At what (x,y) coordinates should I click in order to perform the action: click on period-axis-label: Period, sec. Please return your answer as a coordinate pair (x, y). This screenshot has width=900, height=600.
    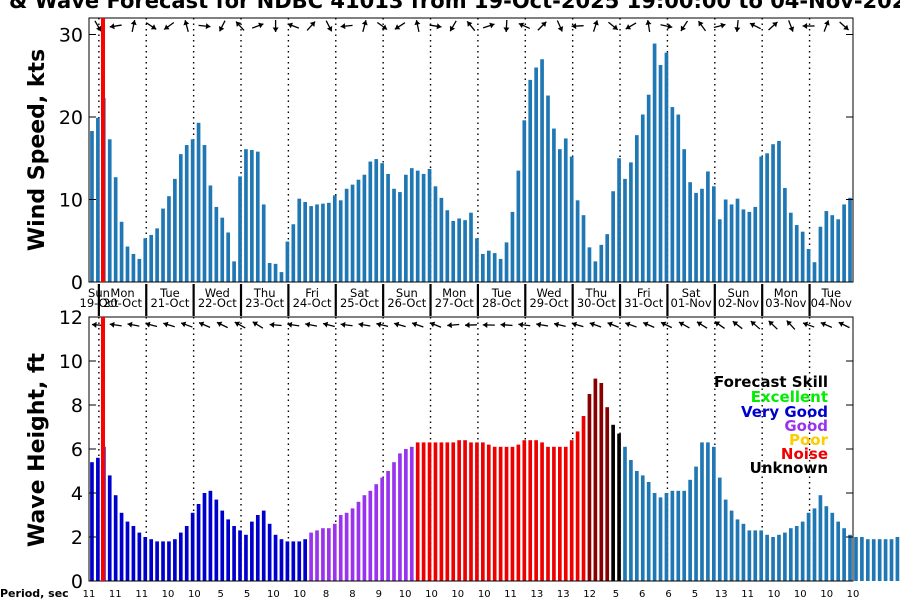
    Looking at the image, I should click on (34, 593).